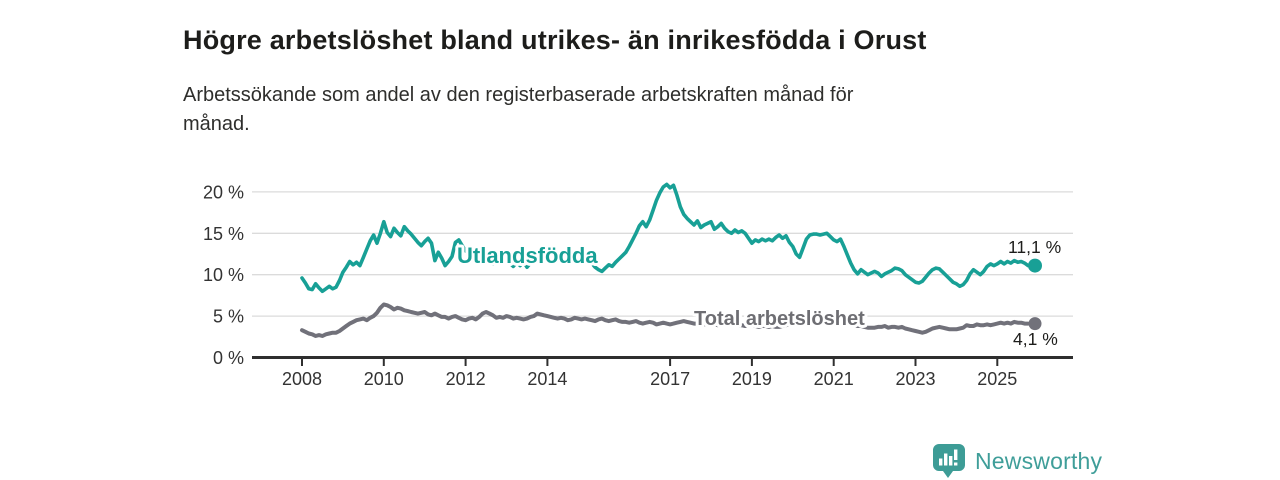 This screenshot has width=1280, height=480. What do you see at coordinates (223, 275) in the screenshot?
I see `y-tick-label: 10 %` at bounding box center [223, 275].